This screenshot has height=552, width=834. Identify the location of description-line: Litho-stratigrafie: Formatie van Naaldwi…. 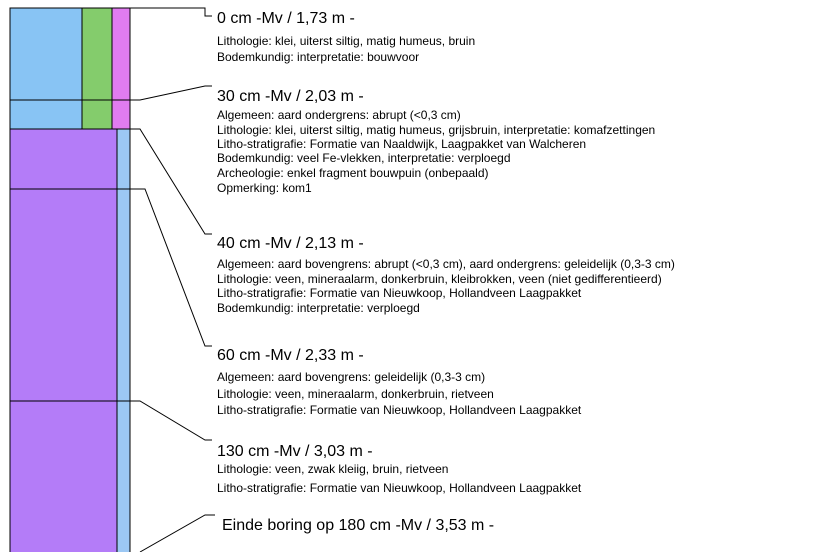
(401, 144).